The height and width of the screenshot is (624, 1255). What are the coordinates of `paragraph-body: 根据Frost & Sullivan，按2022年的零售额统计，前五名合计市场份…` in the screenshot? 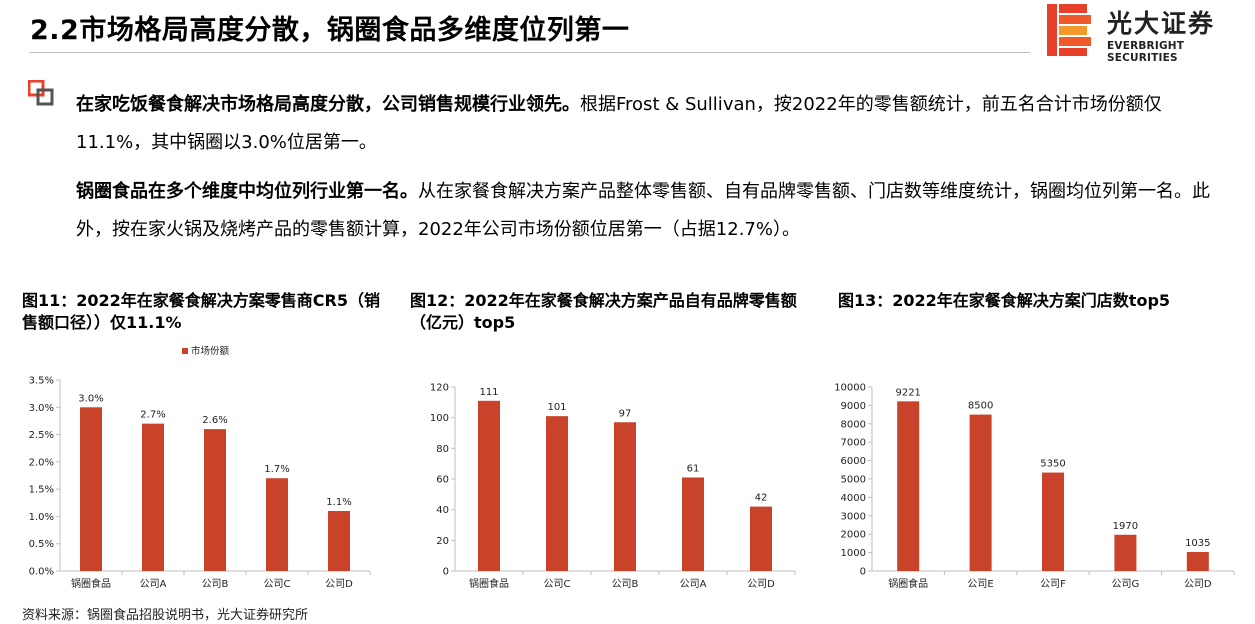 It's located at (619, 123).